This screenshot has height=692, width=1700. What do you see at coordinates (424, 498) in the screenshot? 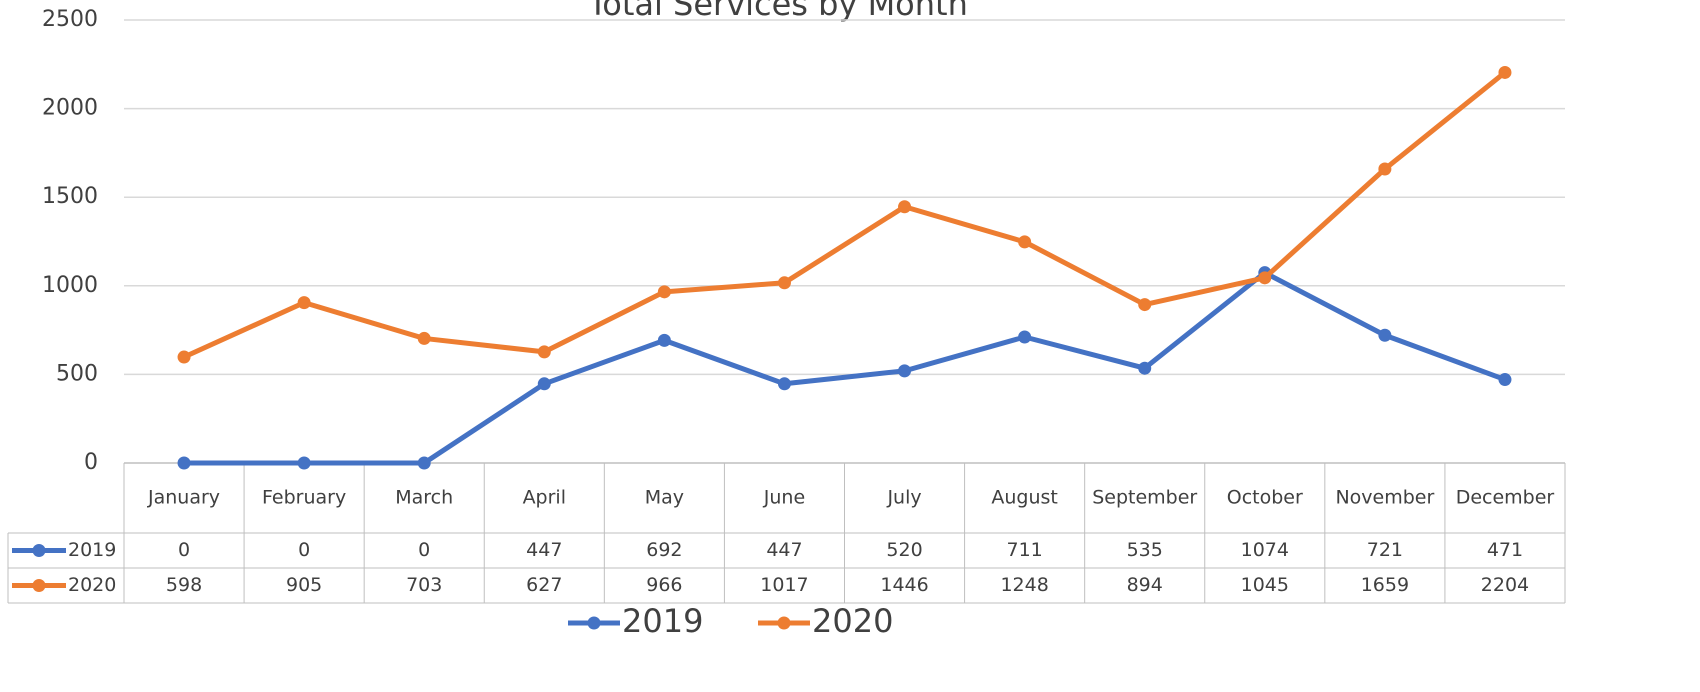
I see `x-tick-label: March` at bounding box center [424, 498].